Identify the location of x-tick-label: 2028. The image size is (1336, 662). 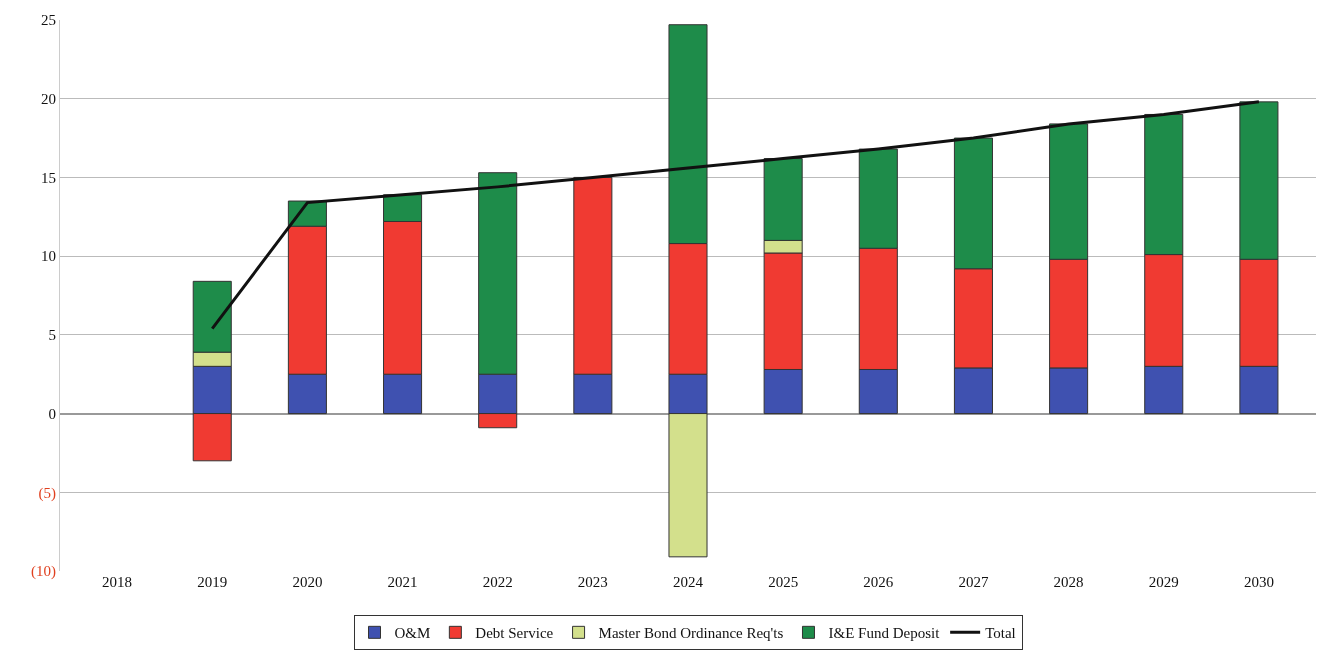
(1068, 582).